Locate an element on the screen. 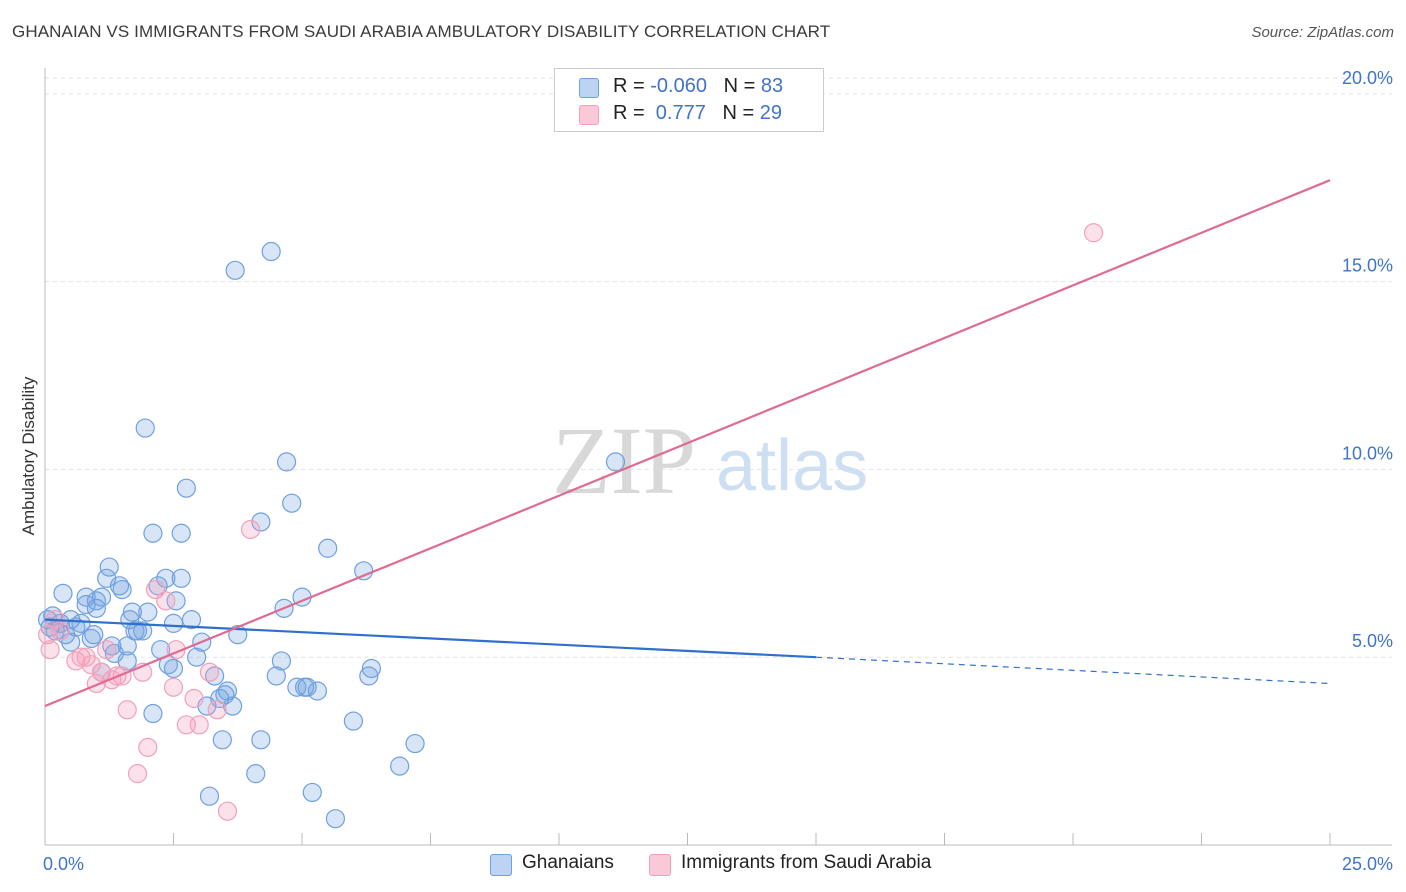 The height and width of the screenshot is (892, 1406). correlation-legend: R = -0.060 N = 83 R = 0.777 N = 29 is located at coordinates (689, 100).